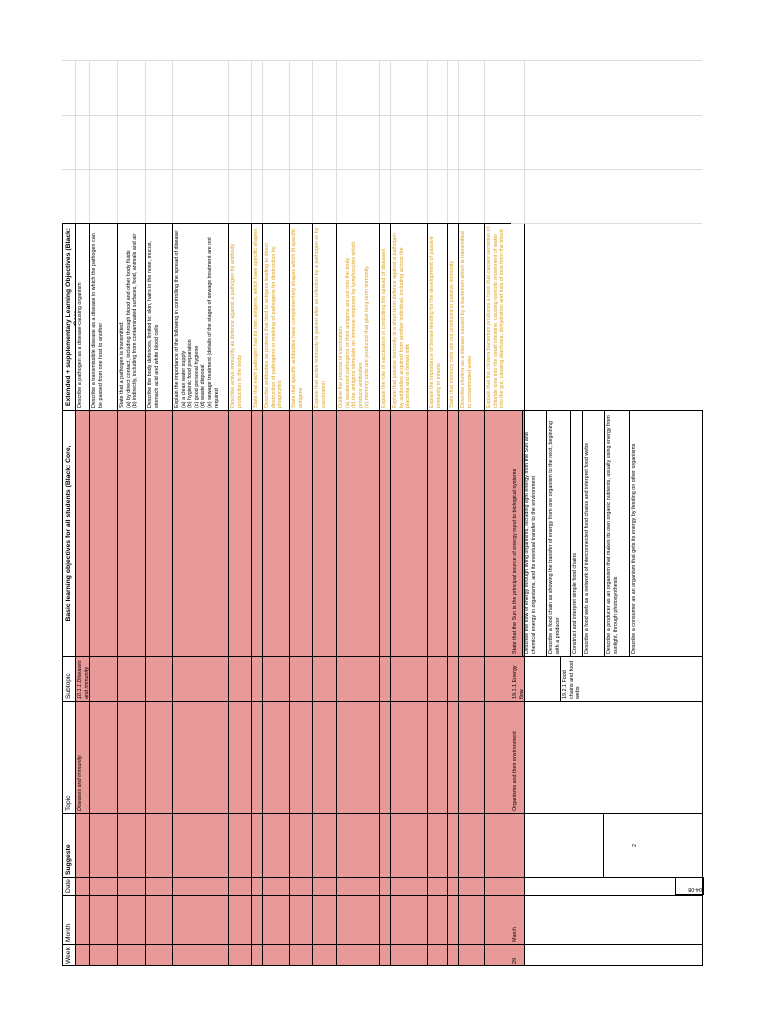 The height and width of the screenshot is (1024, 768). Describe the element at coordinates (69, 919) in the screenshot. I see `header-month: Month` at that location.